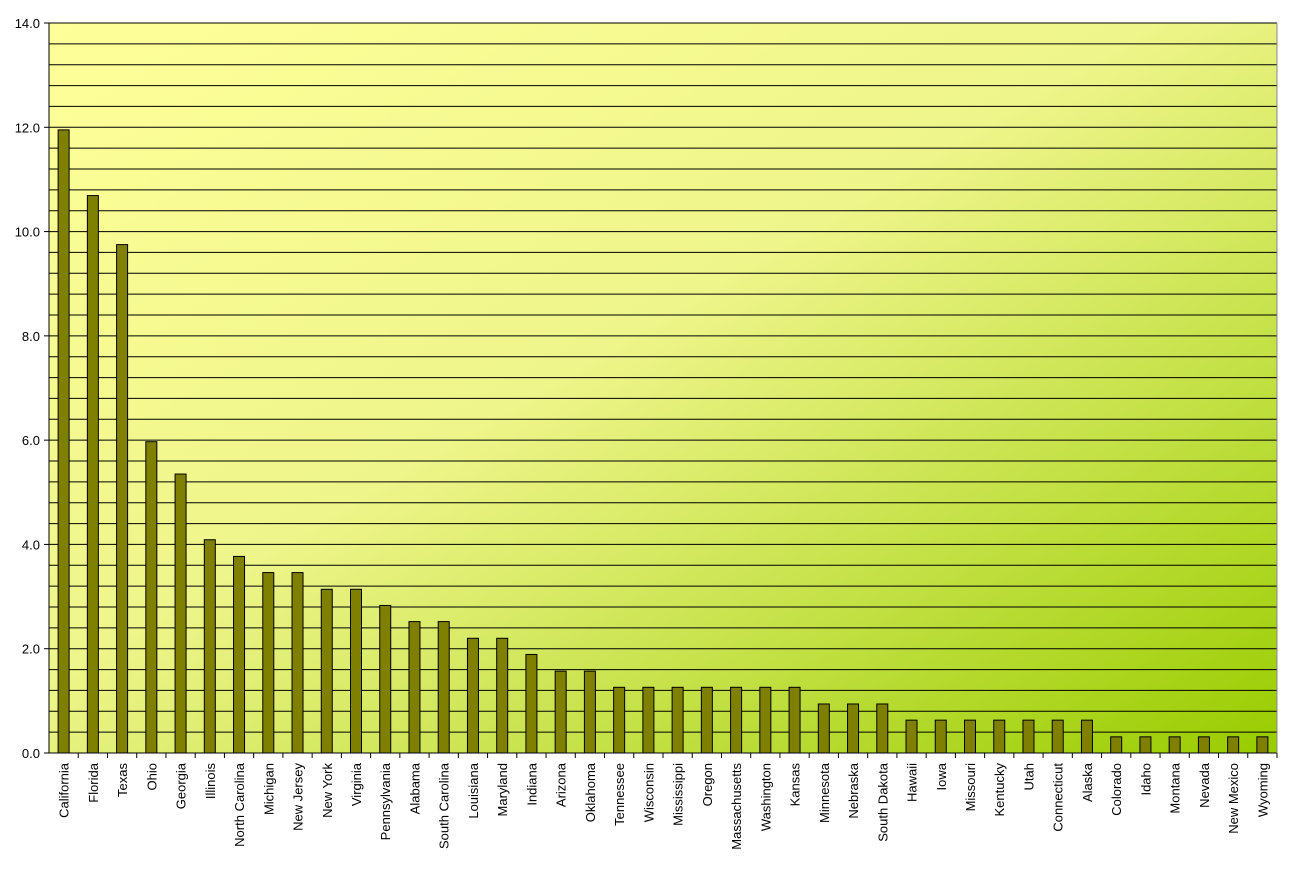  What do you see at coordinates (27, 23) in the screenshot?
I see `y-tick-label: 14.0` at bounding box center [27, 23].